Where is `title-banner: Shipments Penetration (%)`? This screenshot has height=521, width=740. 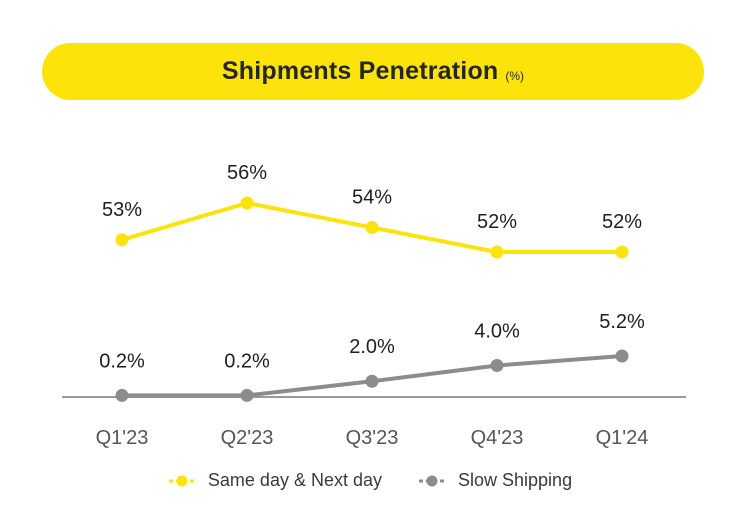
title-banner: Shipments Penetration (%) is located at coordinates (373, 71).